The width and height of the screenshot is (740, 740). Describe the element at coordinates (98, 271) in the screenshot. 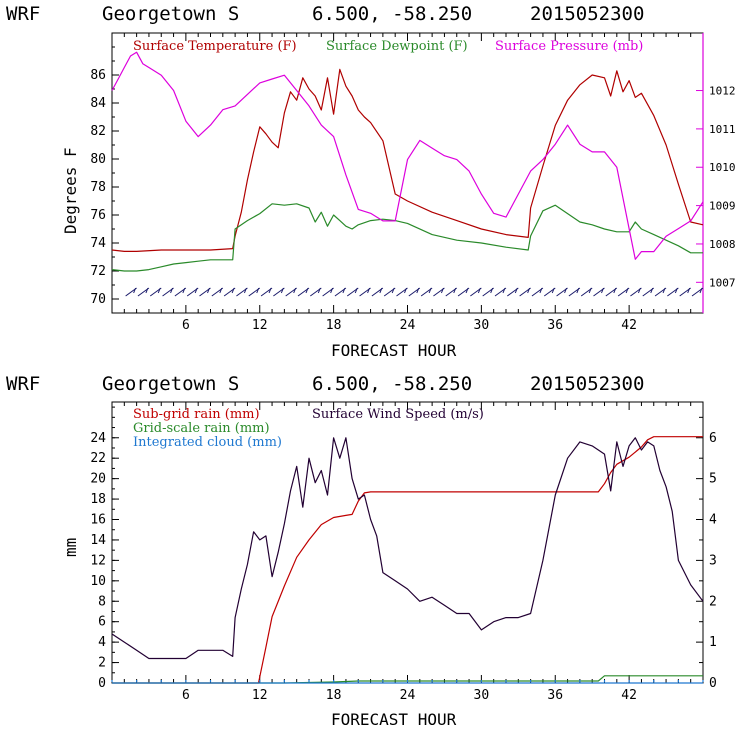

I see `y-tick-label: 72` at that location.